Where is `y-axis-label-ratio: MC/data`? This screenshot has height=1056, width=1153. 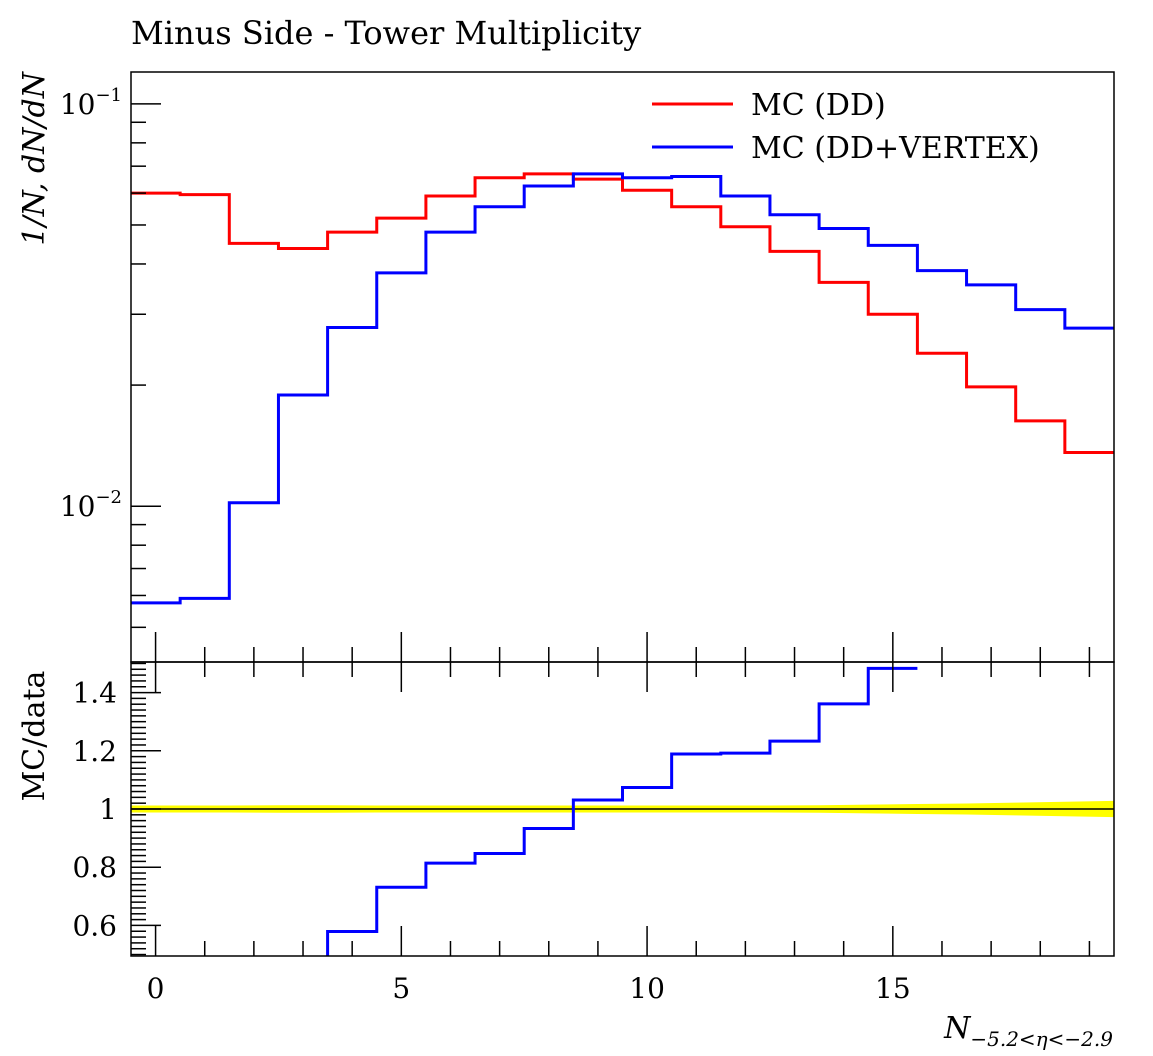
y-axis-label-ratio: MC/data is located at coordinates (34, 735).